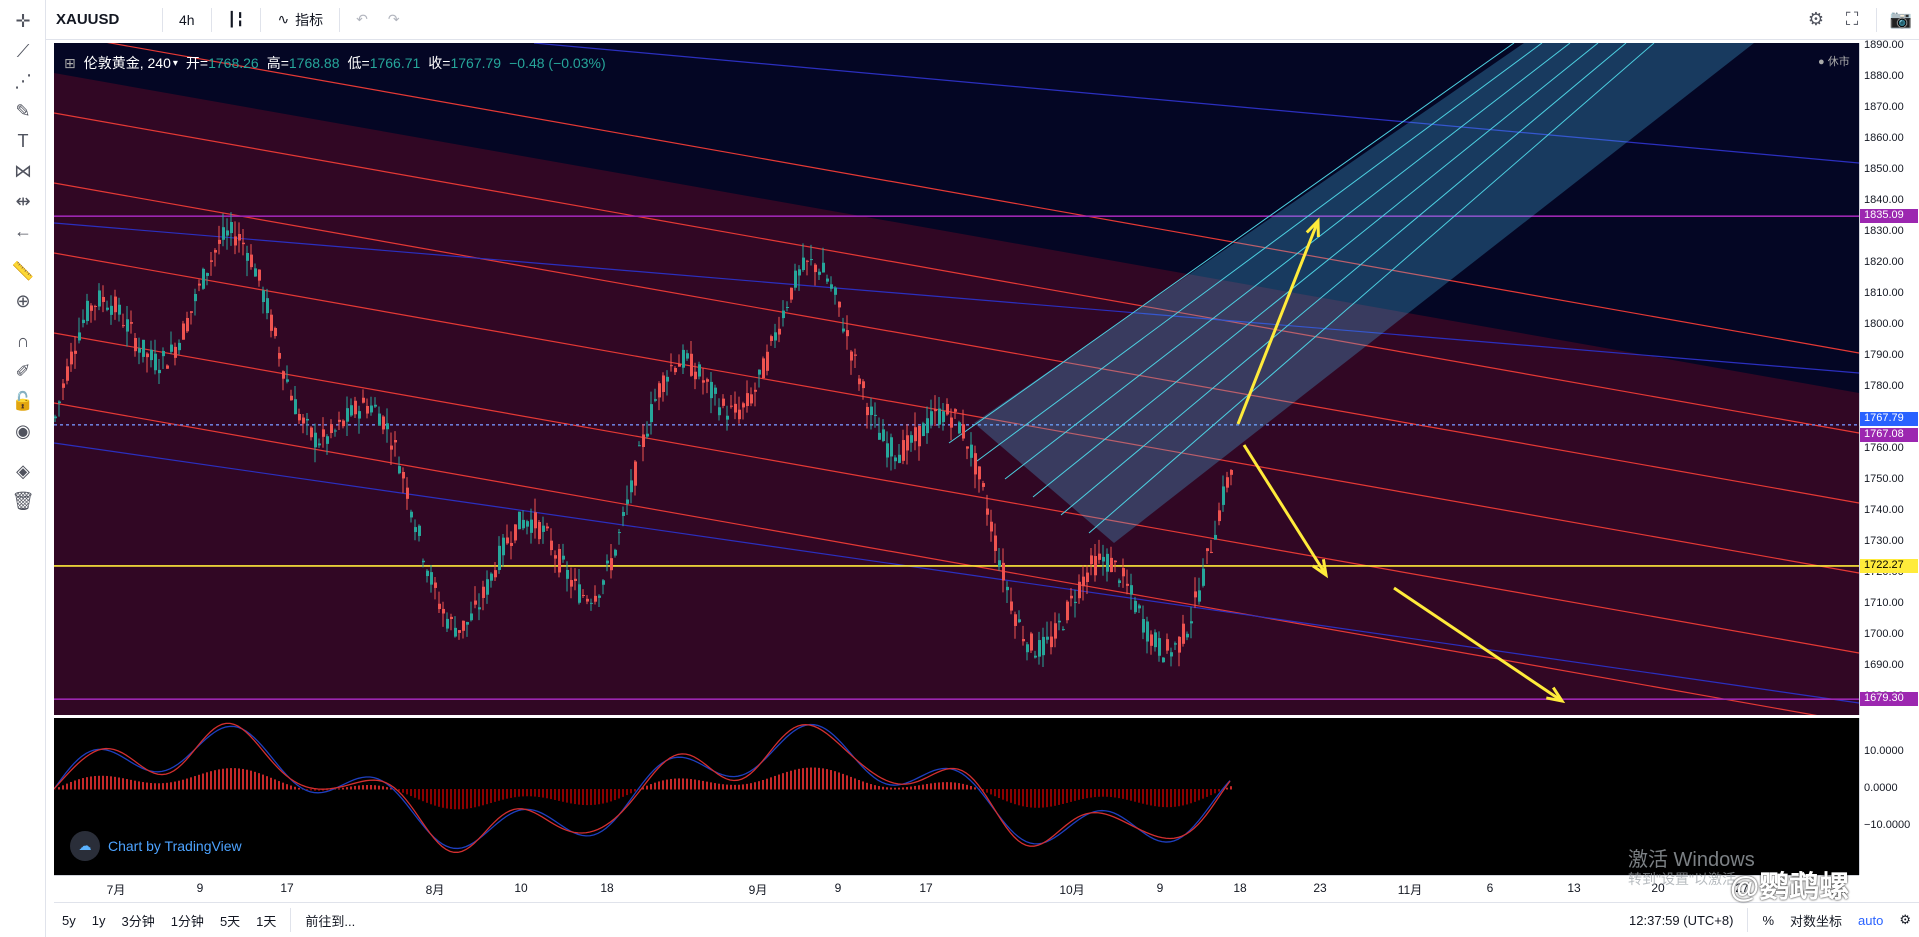 The height and width of the screenshot is (937, 1919). Describe the element at coordinates (230, 921) in the screenshot. I see `range-5d: 5天` at that location.